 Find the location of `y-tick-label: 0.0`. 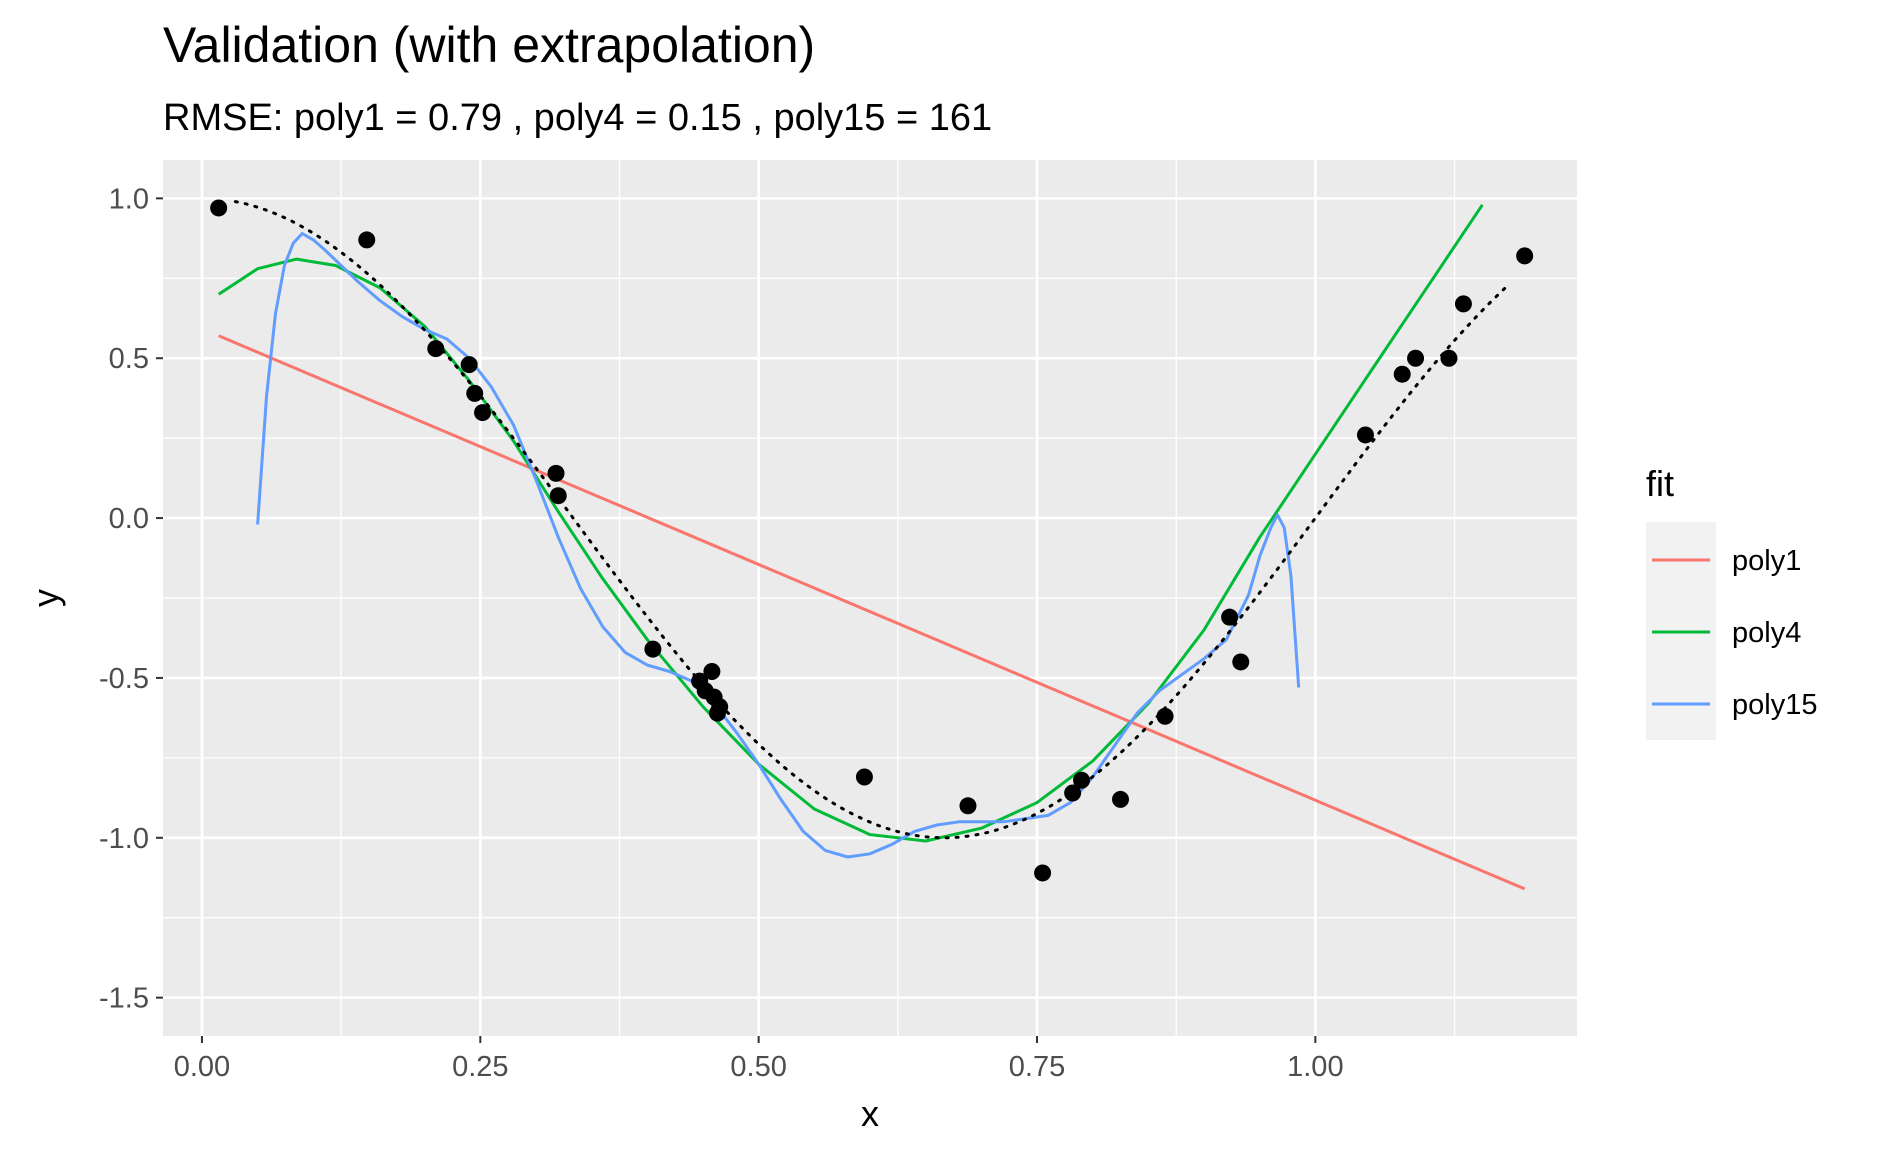

y-tick-label: 0.0 is located at coordinates (129, 519).